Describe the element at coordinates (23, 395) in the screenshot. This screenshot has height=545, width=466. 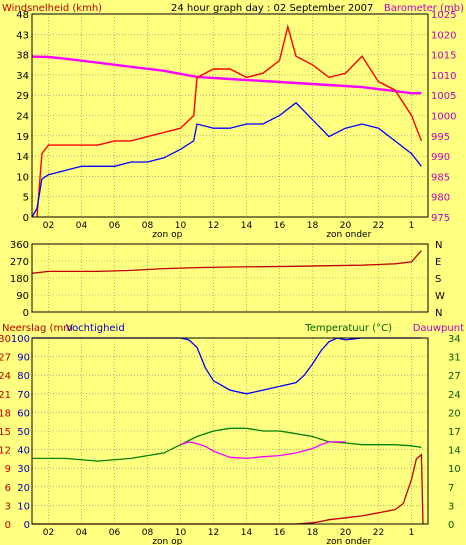
I see `humidity-tick-label: 70` at that location.